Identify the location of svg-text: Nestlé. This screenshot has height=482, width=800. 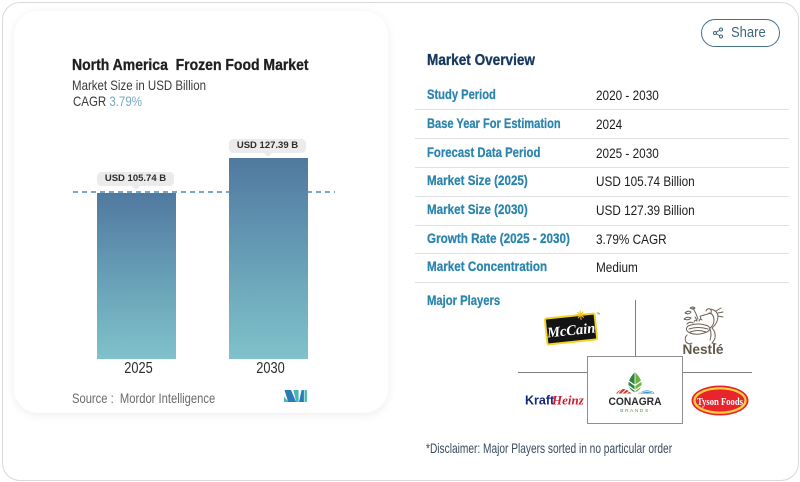
(703, 349).